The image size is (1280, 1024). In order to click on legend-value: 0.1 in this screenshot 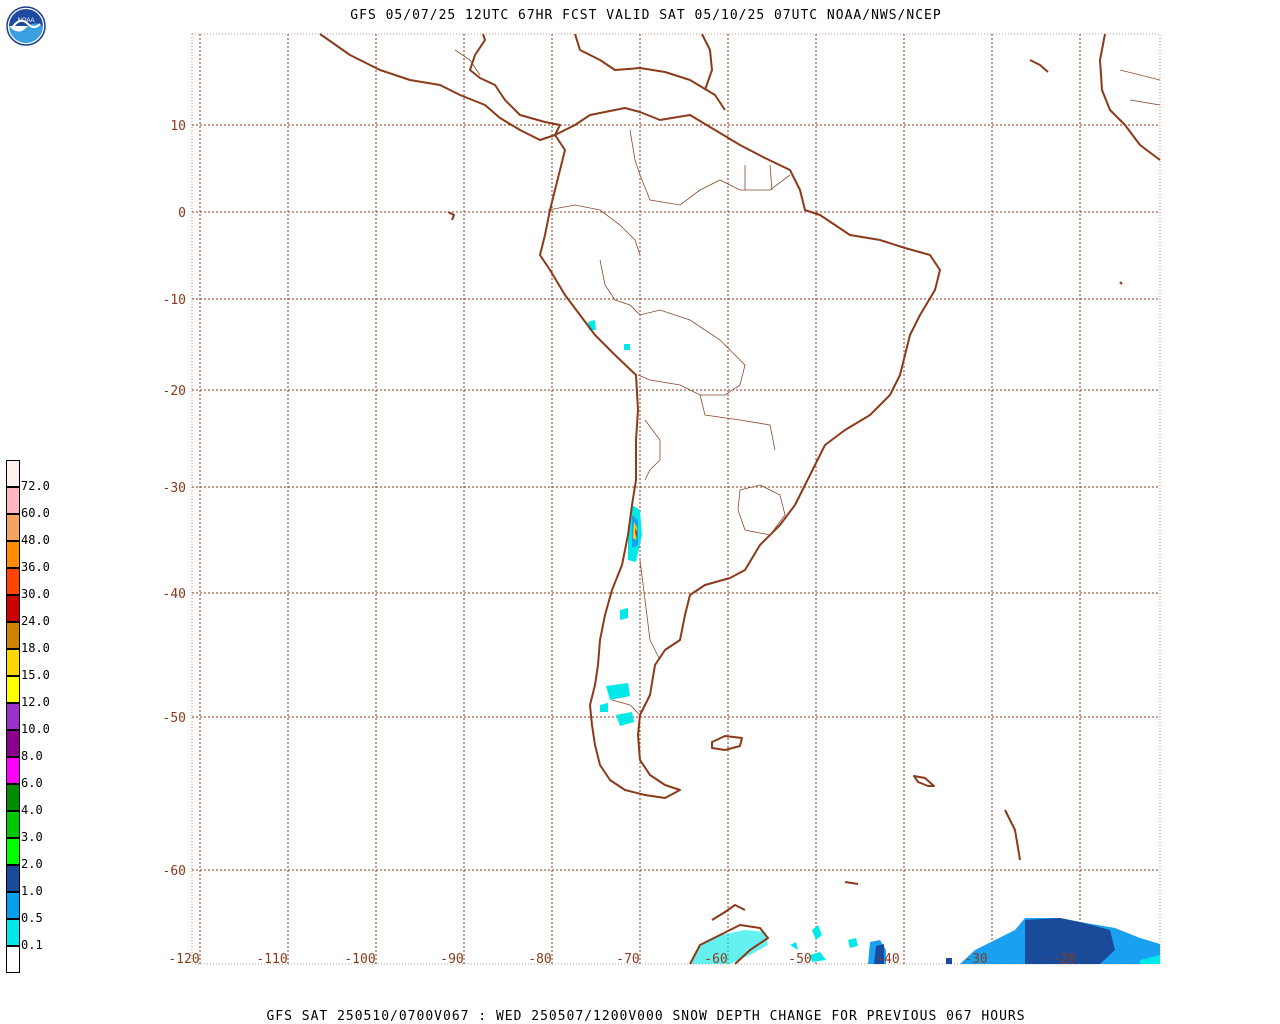, I will do `click(32, 945)`.